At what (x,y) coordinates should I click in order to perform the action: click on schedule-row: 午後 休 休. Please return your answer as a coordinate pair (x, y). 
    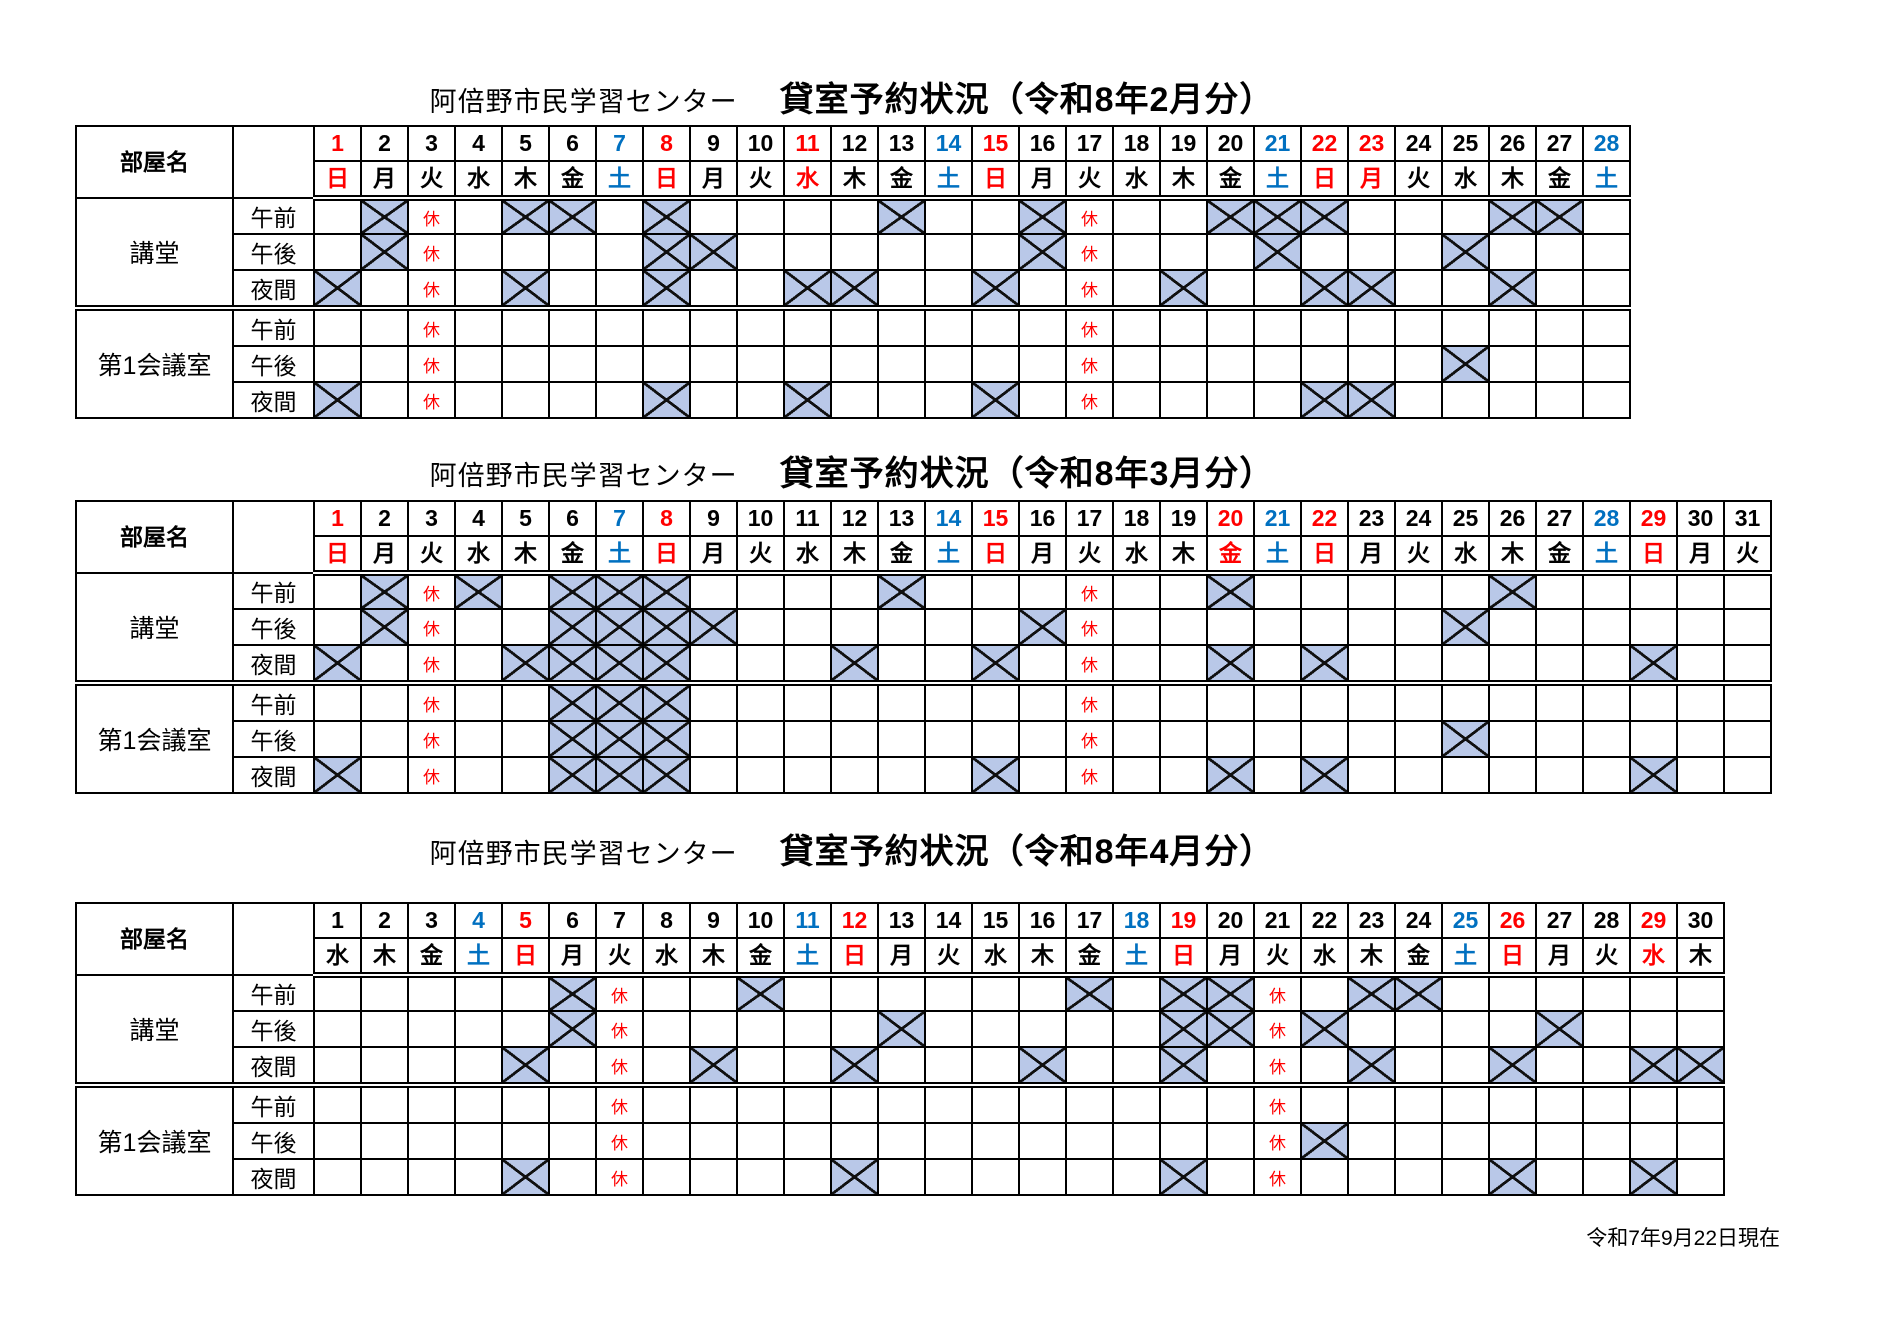
    Looking at the image, I should click on (924, 627).